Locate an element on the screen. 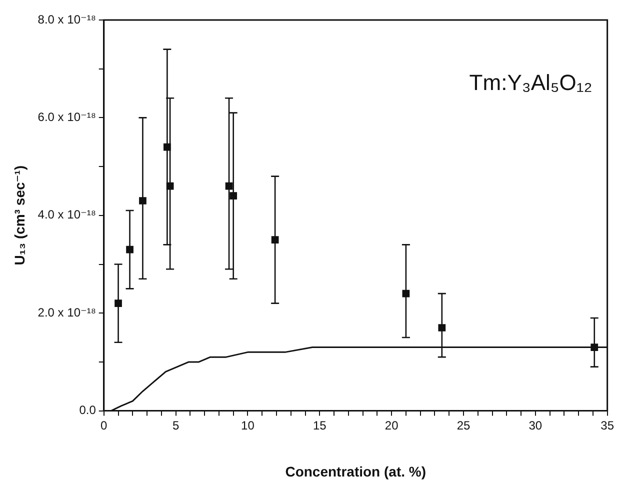 The image size is (625, 493). annotation: Tm:Y₃Al₅O₁₂ is located at coordinates (530, 82).